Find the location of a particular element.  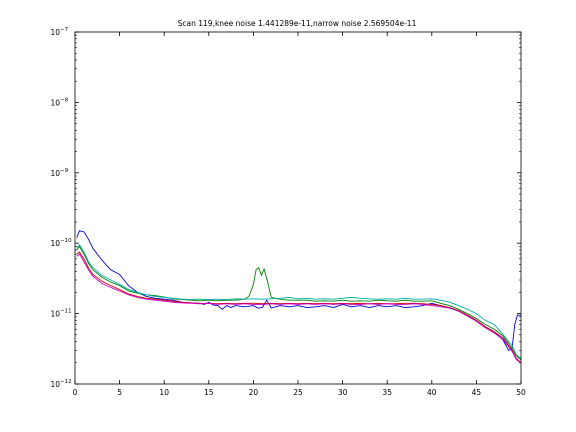

x-tick-label: 50 is located at coordinates (521, 392).